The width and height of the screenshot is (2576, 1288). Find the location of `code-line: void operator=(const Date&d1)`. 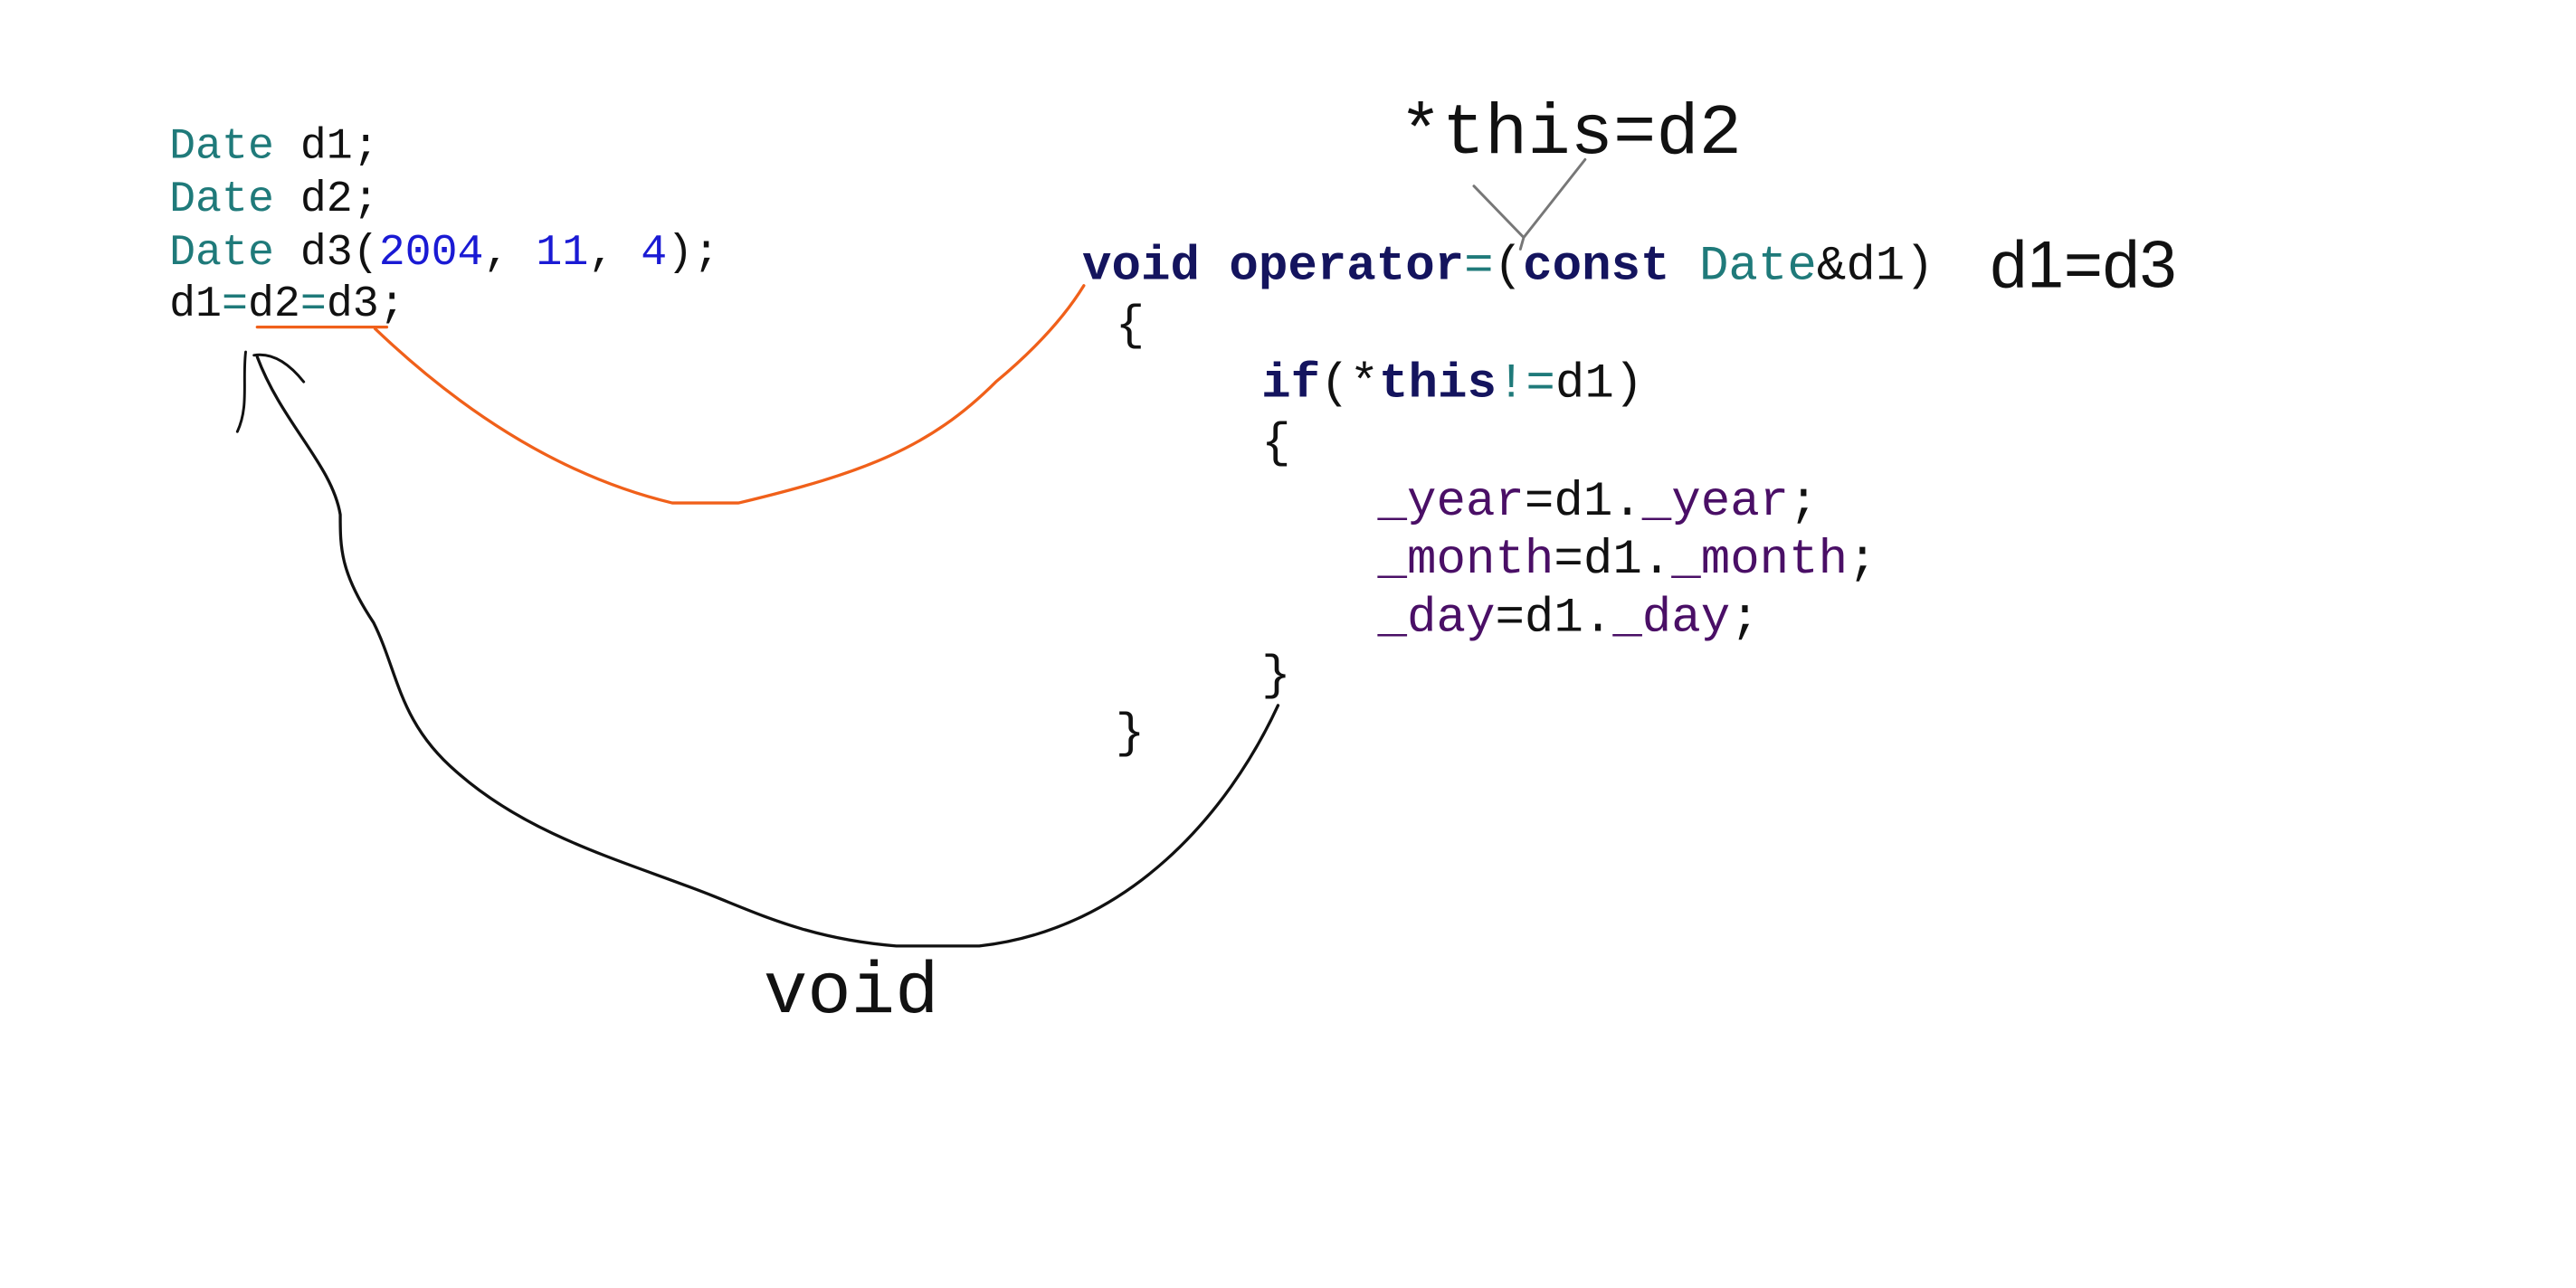

code-line: void operator=(const Date&d1) is located at coordinates (1508, 267).